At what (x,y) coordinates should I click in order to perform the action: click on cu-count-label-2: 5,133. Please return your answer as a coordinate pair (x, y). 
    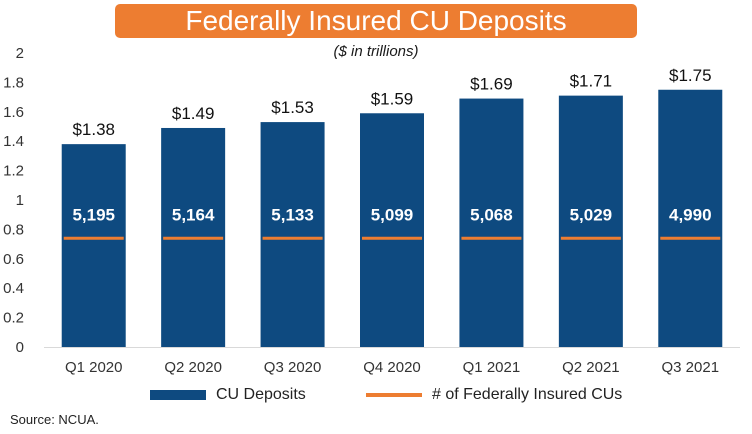
    Looking at the image, I should click on (292, 215).